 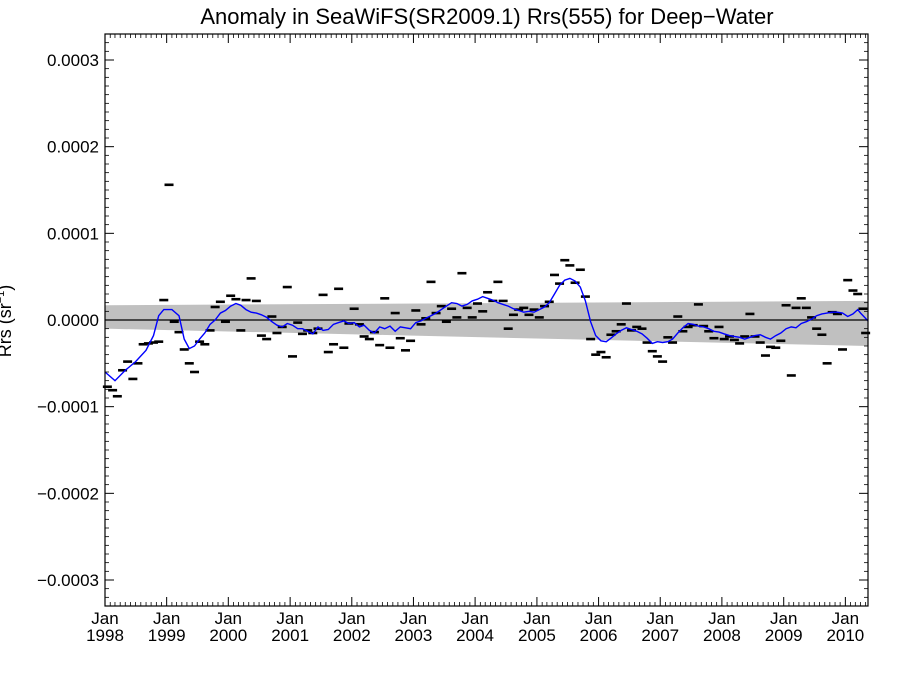 I want to click on confidence-band, so click(x=486, y=323).